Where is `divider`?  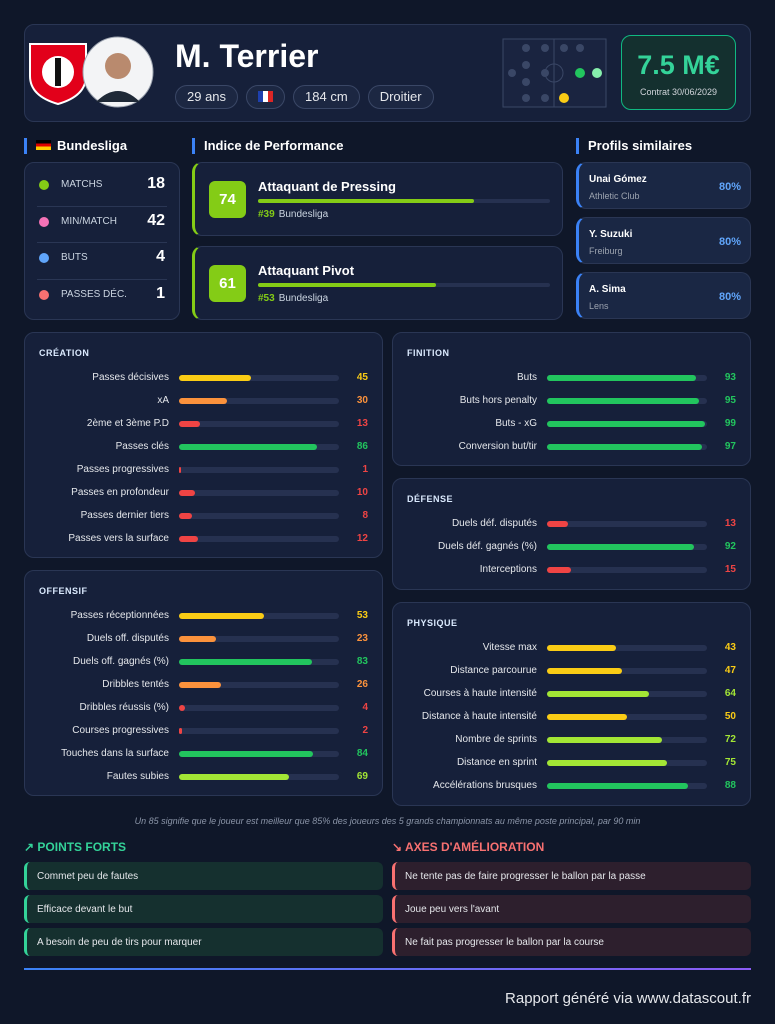 divider is located at coordinates (387, 969).